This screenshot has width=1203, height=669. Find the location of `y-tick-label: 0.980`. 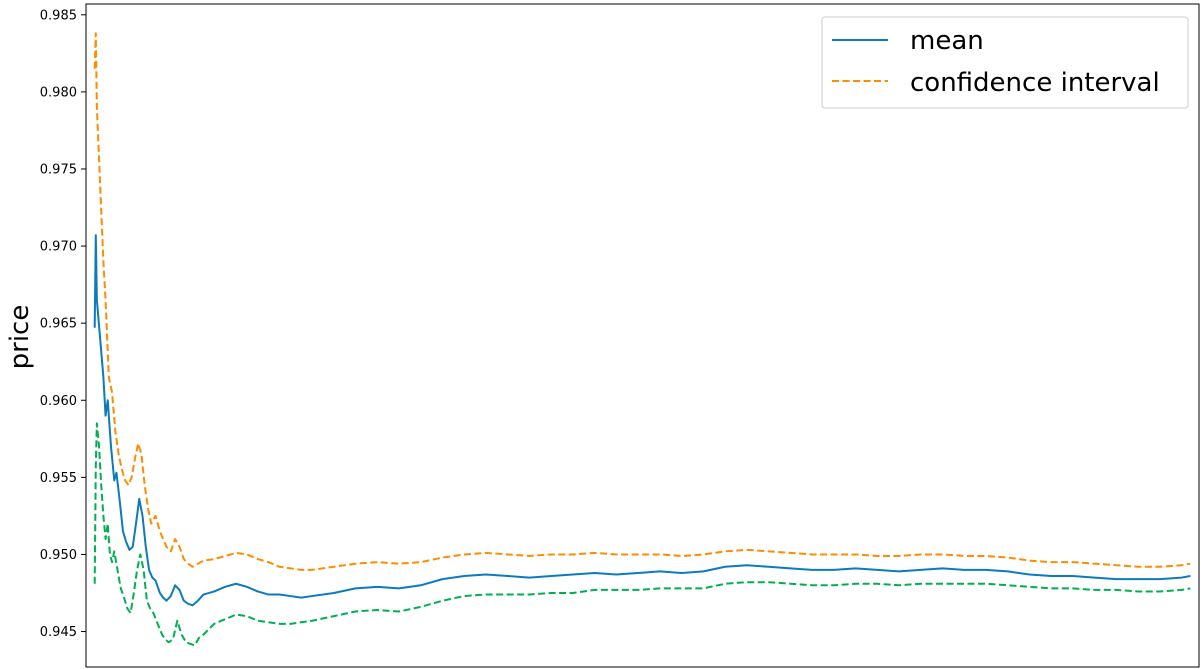

y-tick-label: 0.980 is located at coordinates (58, 92).